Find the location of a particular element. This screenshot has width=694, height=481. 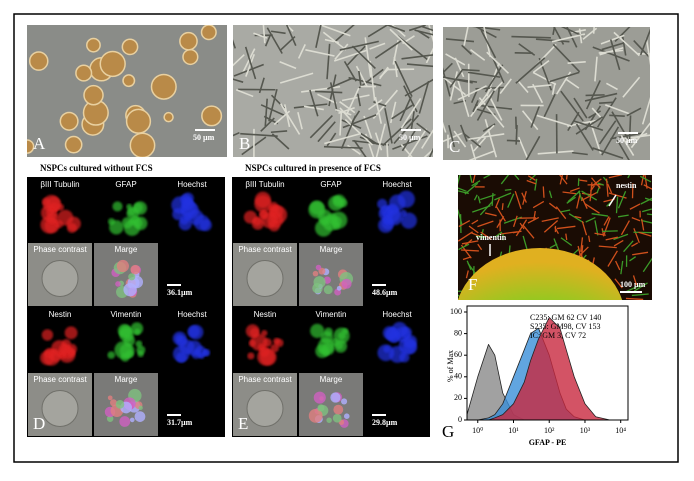

histogram-area is located at coordinates (538, 369).